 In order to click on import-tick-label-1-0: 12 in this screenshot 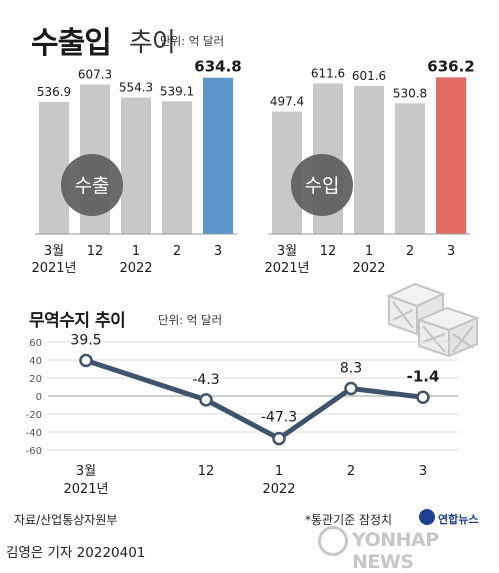, I will do `click(328, 251)`.